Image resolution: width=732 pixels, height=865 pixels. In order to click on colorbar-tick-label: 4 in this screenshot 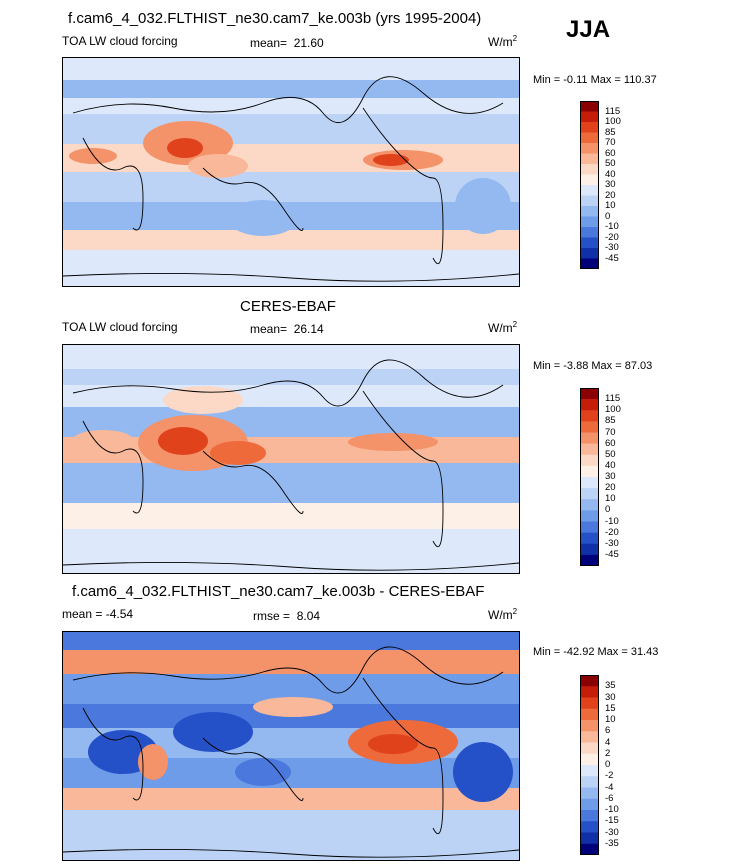, I will do `click(608, 742)`.